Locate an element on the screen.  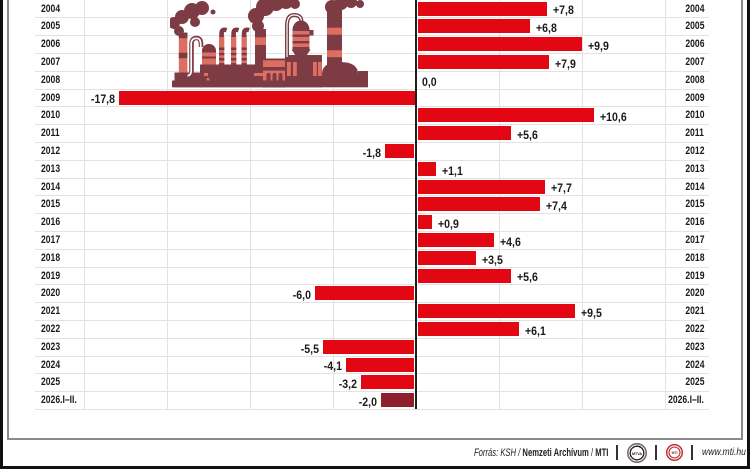
svg-text: MTVA is located at coordinates (637, 453).